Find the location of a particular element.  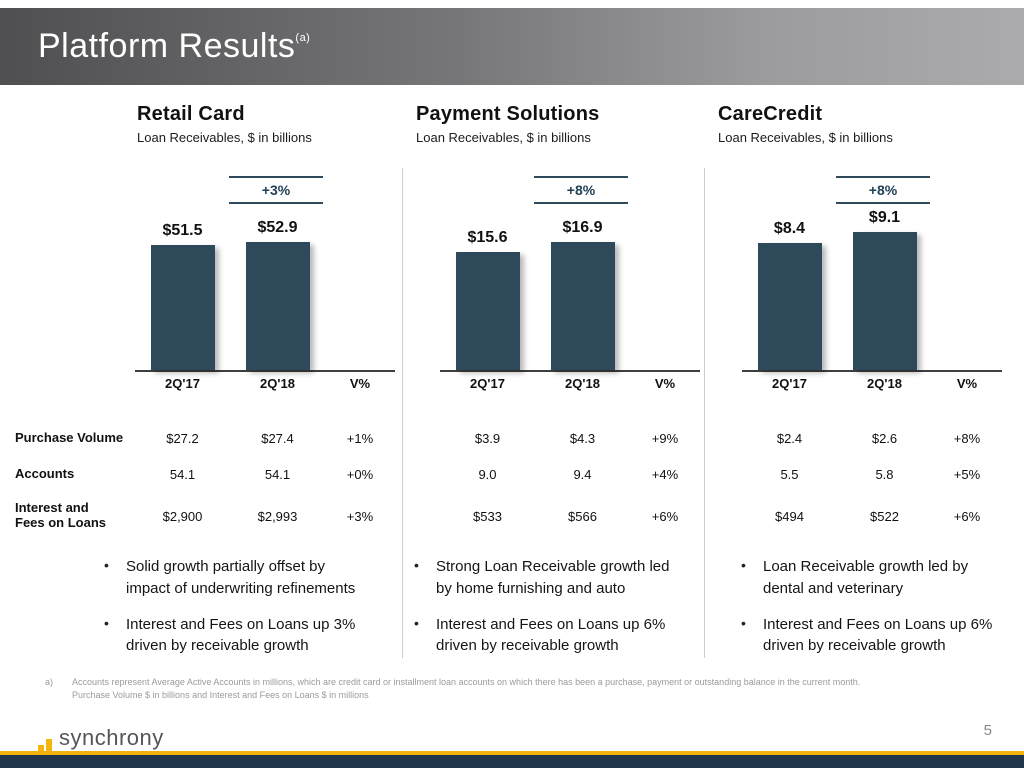

bar-value-label: $16.9 is located at coordinates (582, 227).